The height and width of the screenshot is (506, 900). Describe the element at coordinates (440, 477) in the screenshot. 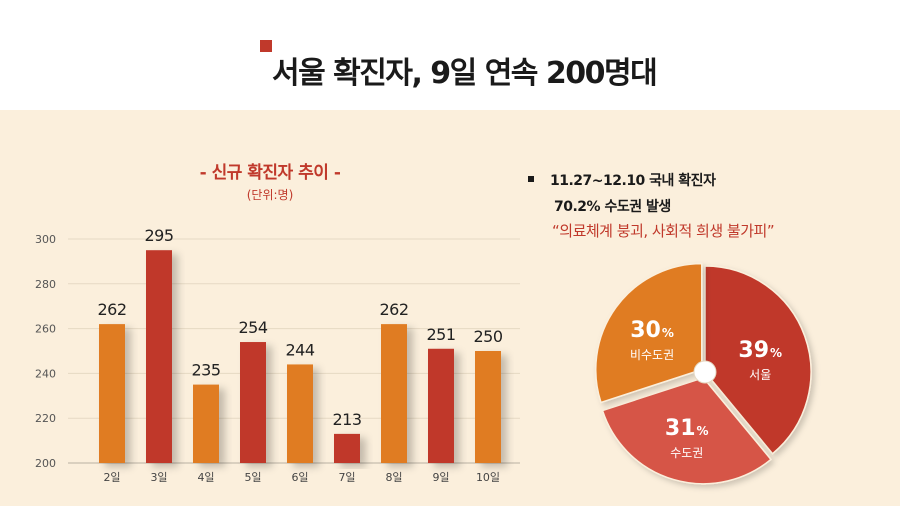

I see `x-tick-label: 9일` at that location.